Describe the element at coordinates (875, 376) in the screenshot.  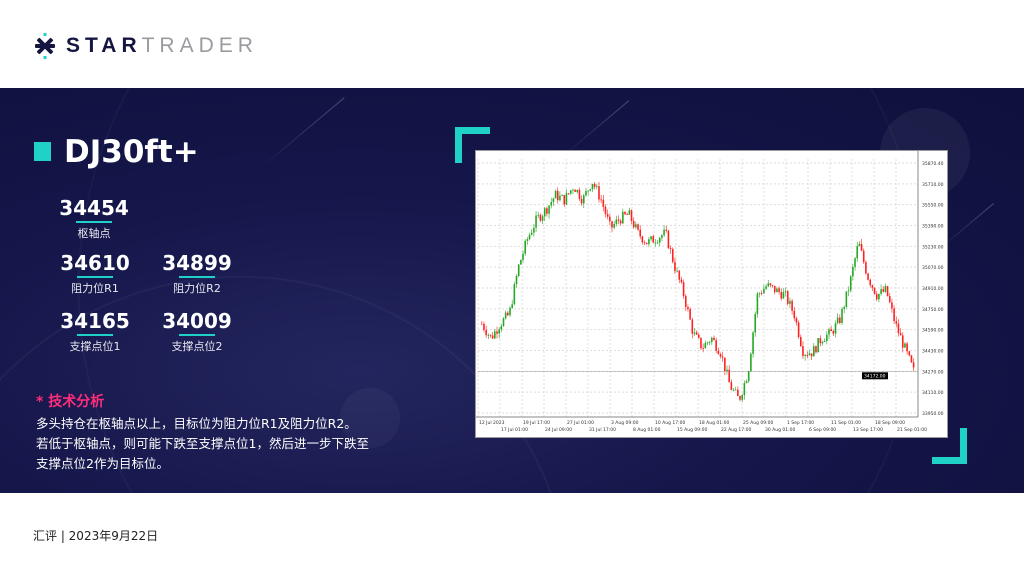
I see `current-price-tag` at that location.